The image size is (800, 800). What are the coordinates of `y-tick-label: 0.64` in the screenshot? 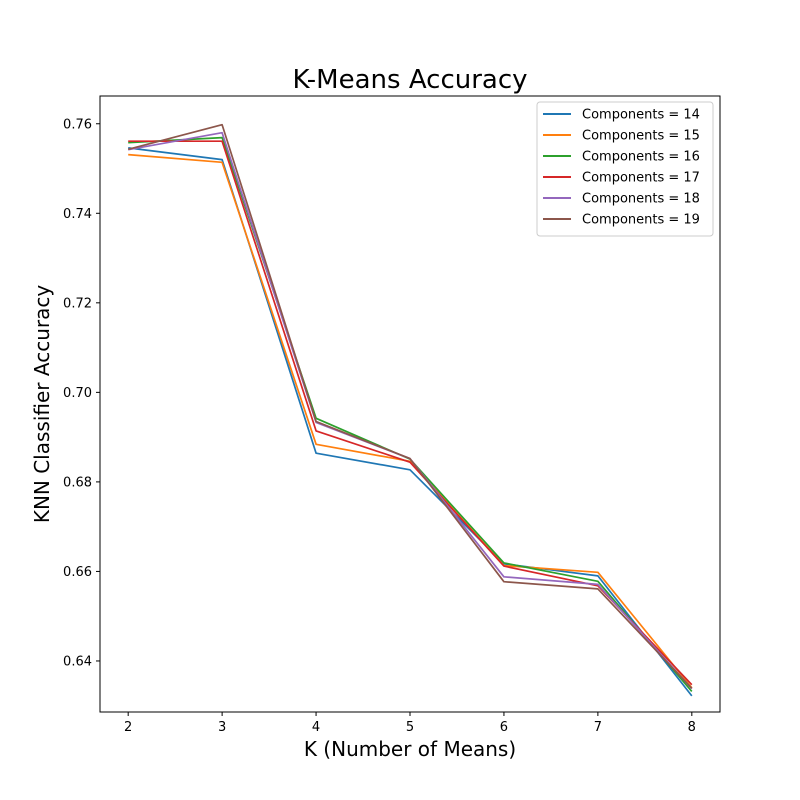 It's located at (77, 661).